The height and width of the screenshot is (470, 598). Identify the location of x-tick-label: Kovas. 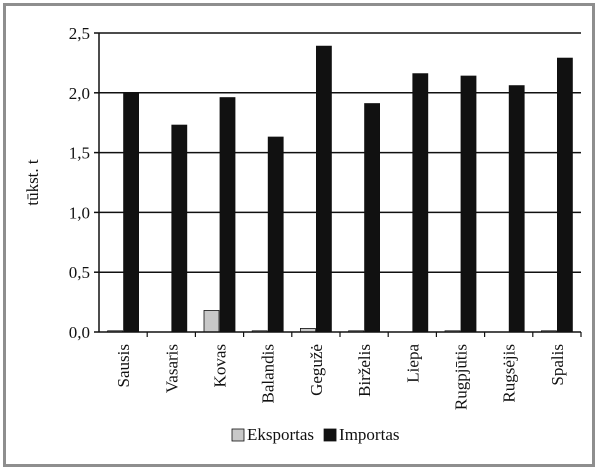
(220, 365).